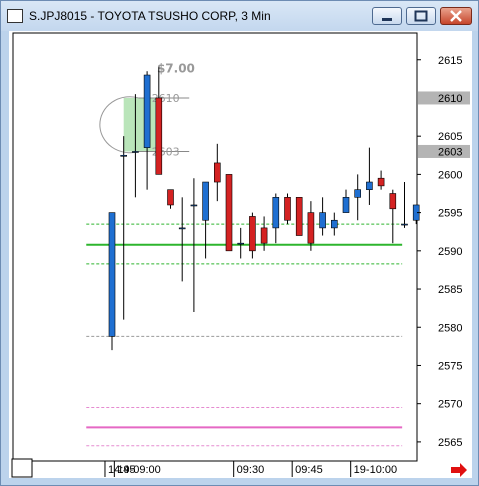 This screenshot has height=486, width=479. What do you see at coordinates (309, 470) in the screenshot?
I see `time-tick-label: 09:45` at bounding box center [309, 470].